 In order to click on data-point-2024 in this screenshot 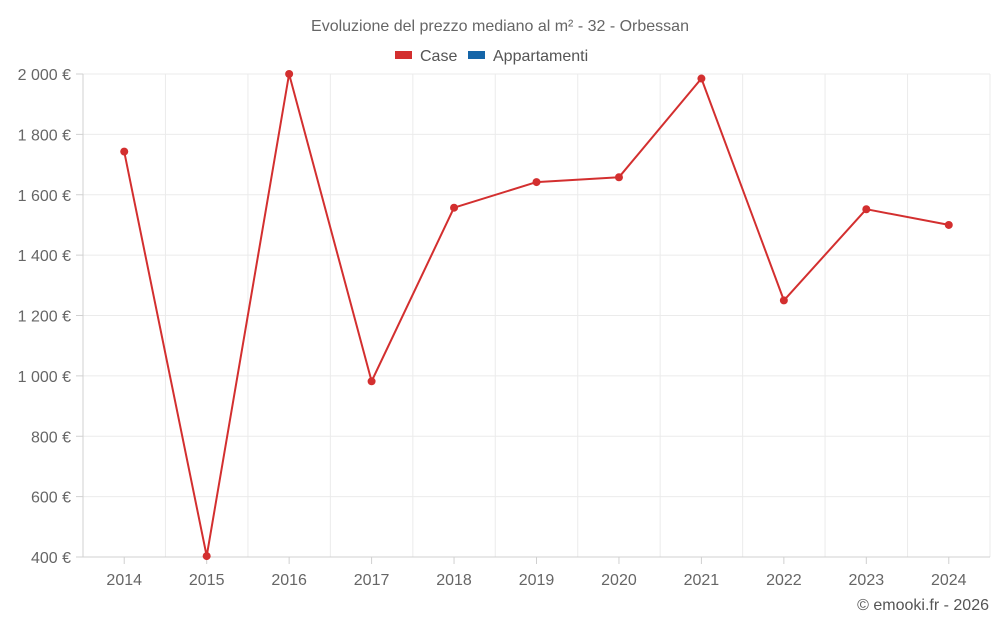, I will do `click(948, 224)`.